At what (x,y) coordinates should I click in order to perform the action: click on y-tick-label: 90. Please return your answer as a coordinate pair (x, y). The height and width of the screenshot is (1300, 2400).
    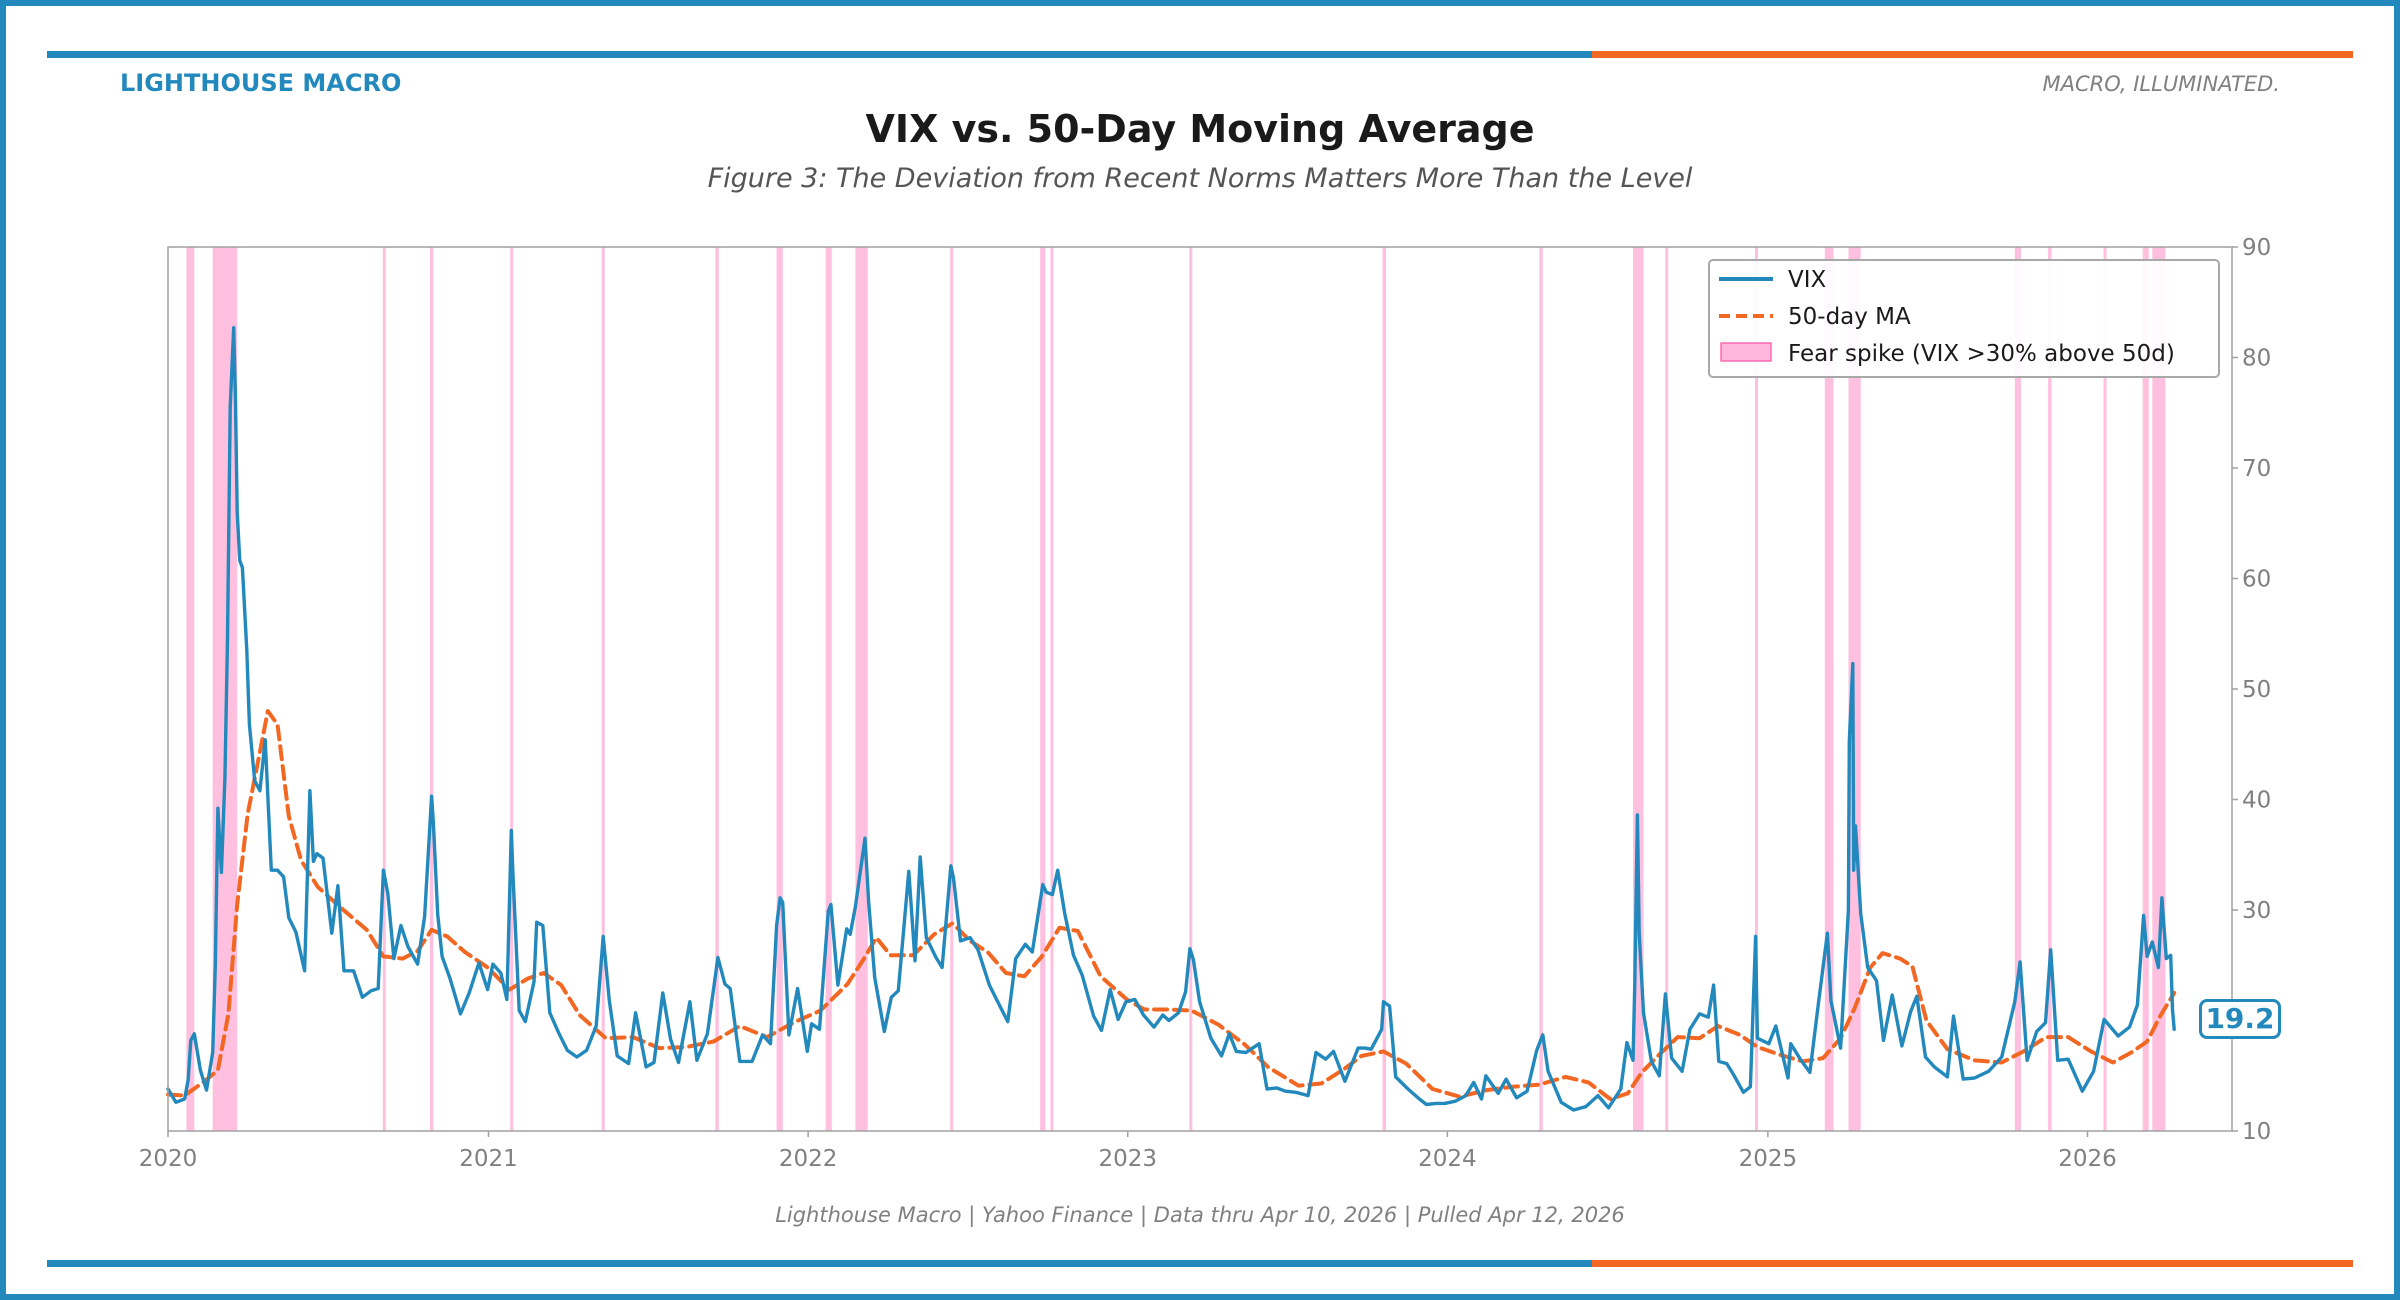
    Looking at the image, I should click on (2256, 248).